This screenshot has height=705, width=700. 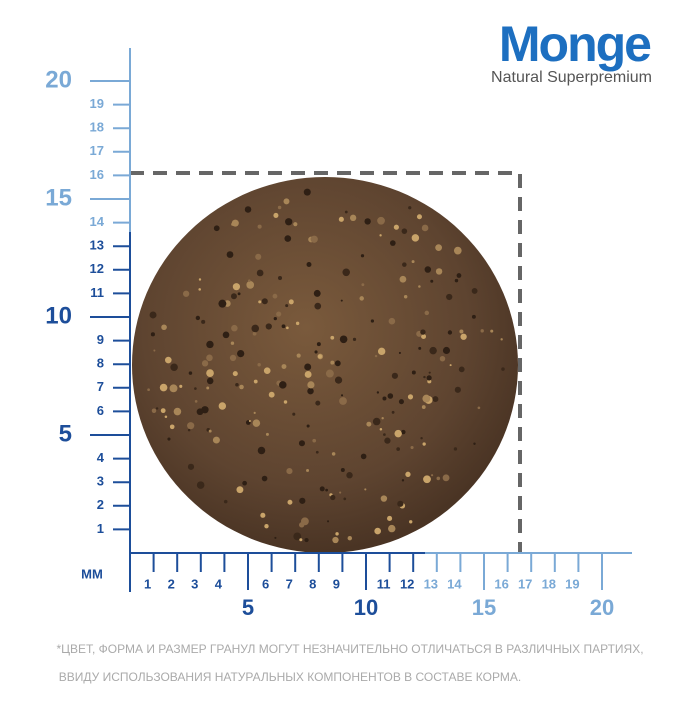 What do you see at coordinates (312, 583) in the screenshot?
I see `minor-label: 8` at bounding box center [312, 583].